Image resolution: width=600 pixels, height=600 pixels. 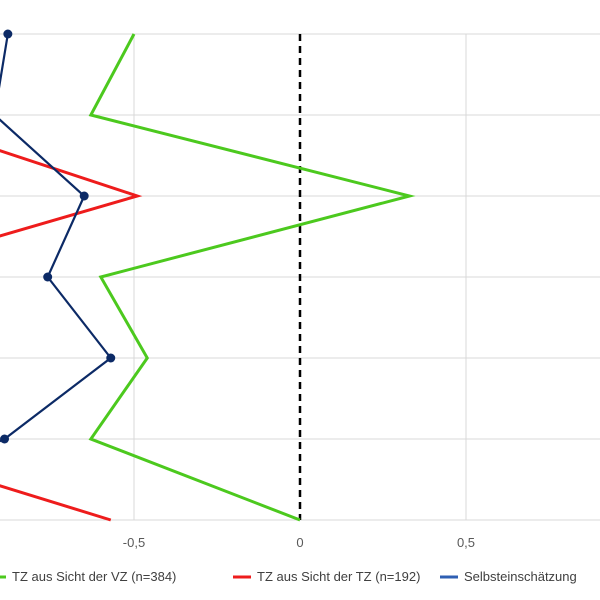 I want to click on x-tick-label: -0,5, so click(x=134, y=542).